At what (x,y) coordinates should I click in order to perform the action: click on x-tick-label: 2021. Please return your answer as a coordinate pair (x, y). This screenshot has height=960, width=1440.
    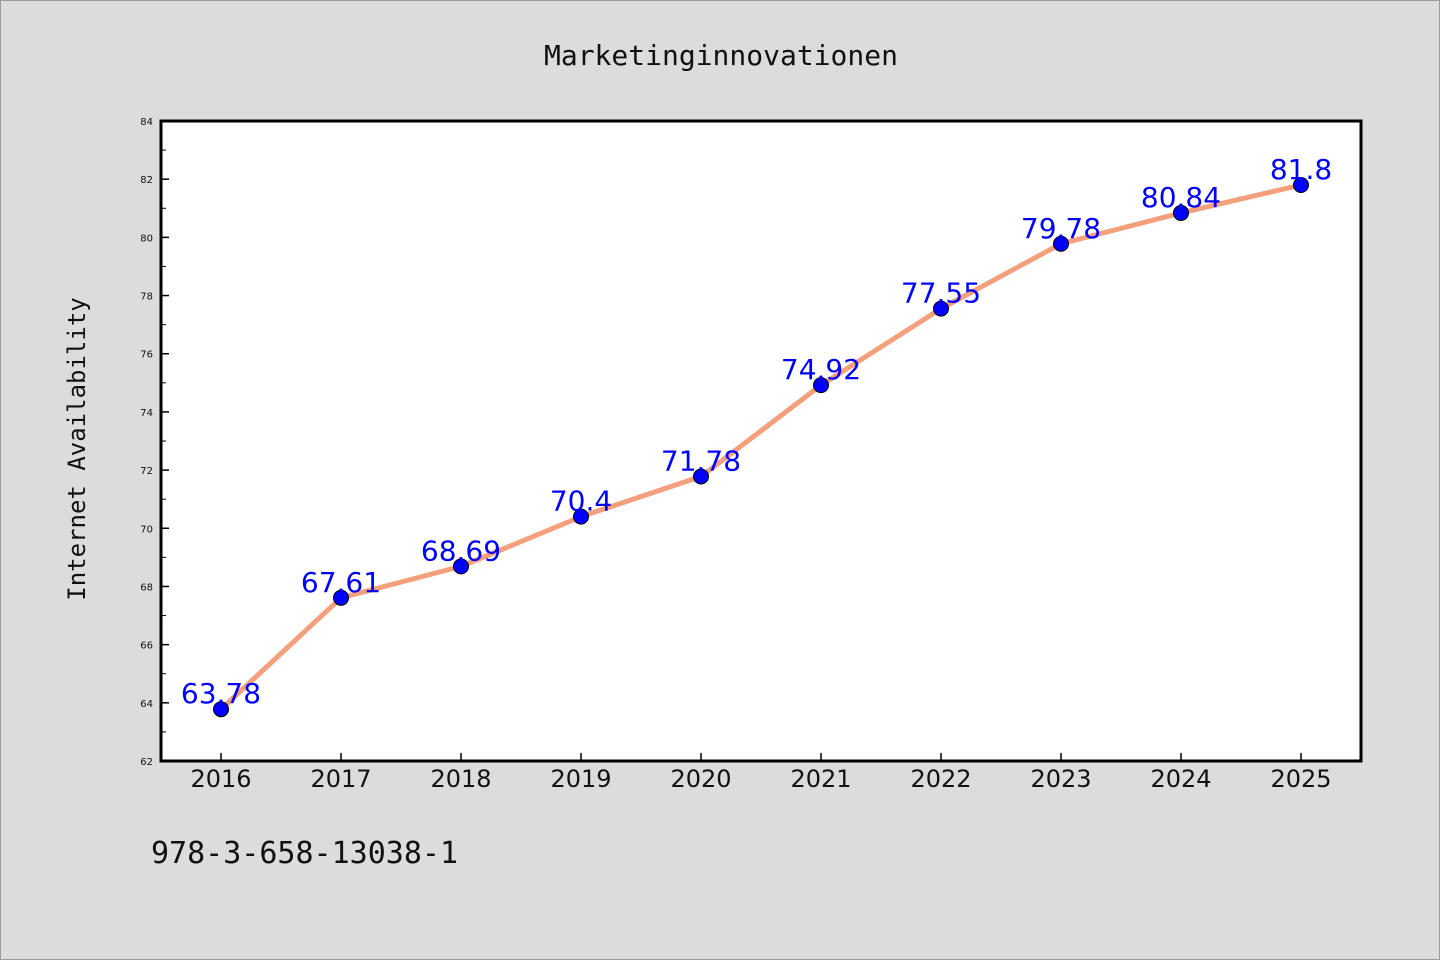
    Looking at the image, I should click on (820, 779).